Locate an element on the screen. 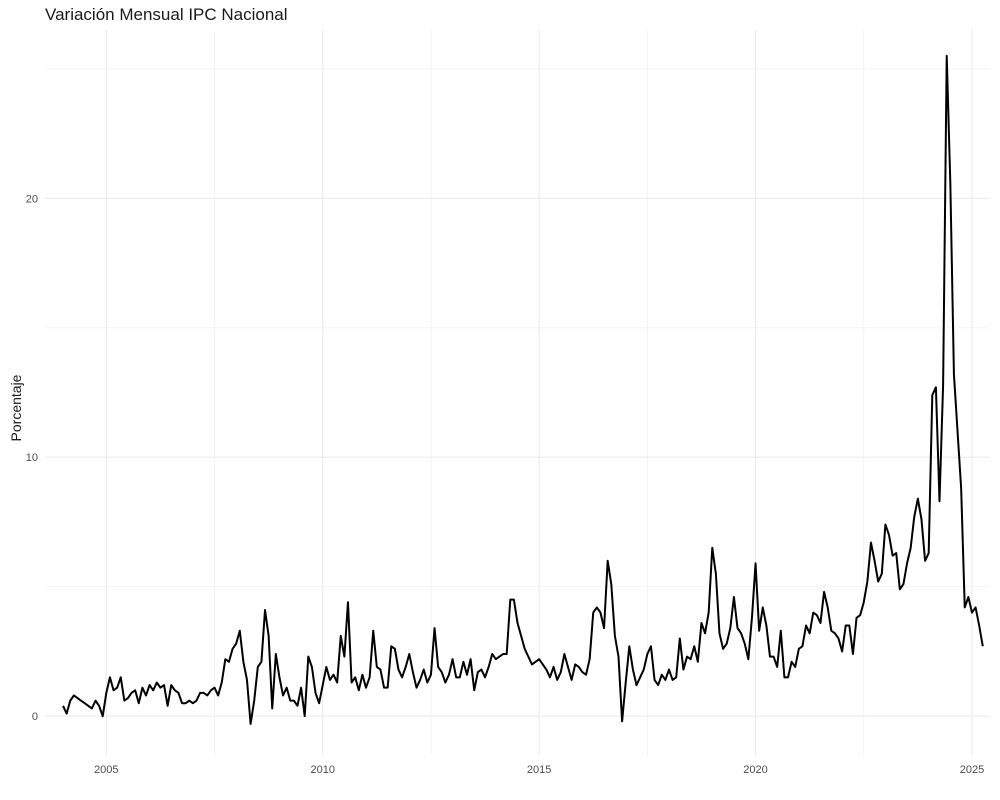  x-tick-label: 2025 is located at coordinates (972, 770).